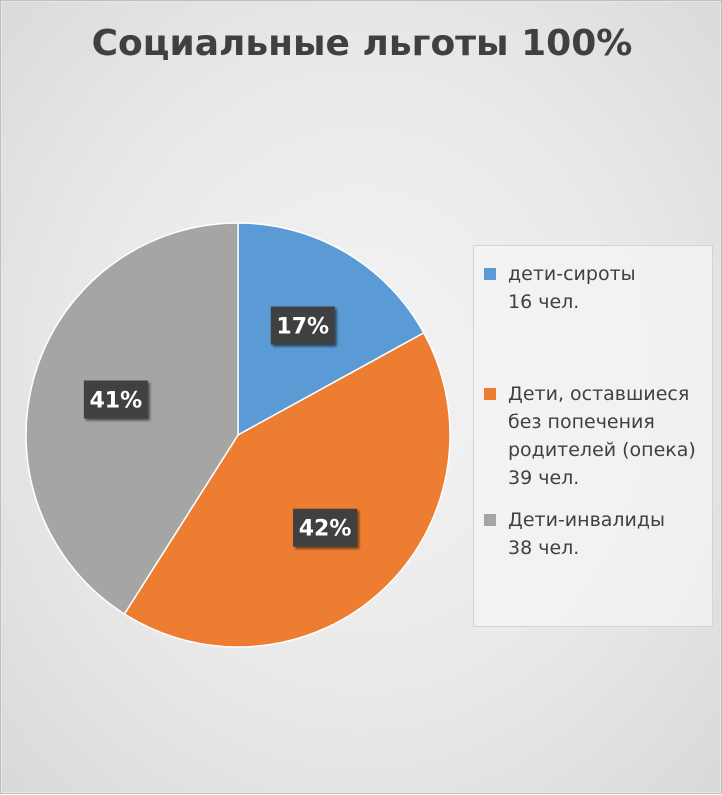  I want to click on legend-count: 39 чел., so click(544, 478).